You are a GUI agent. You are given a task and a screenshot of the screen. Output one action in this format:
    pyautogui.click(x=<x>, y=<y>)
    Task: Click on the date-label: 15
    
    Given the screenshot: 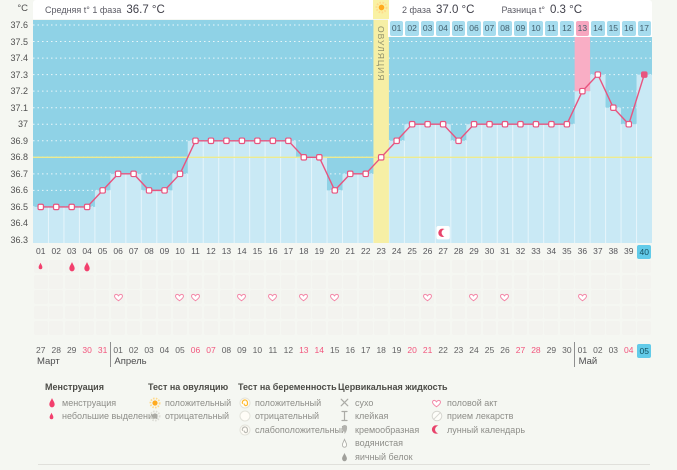 What is the action you would take?
    pyautogui.click(x=335, y=350)
    